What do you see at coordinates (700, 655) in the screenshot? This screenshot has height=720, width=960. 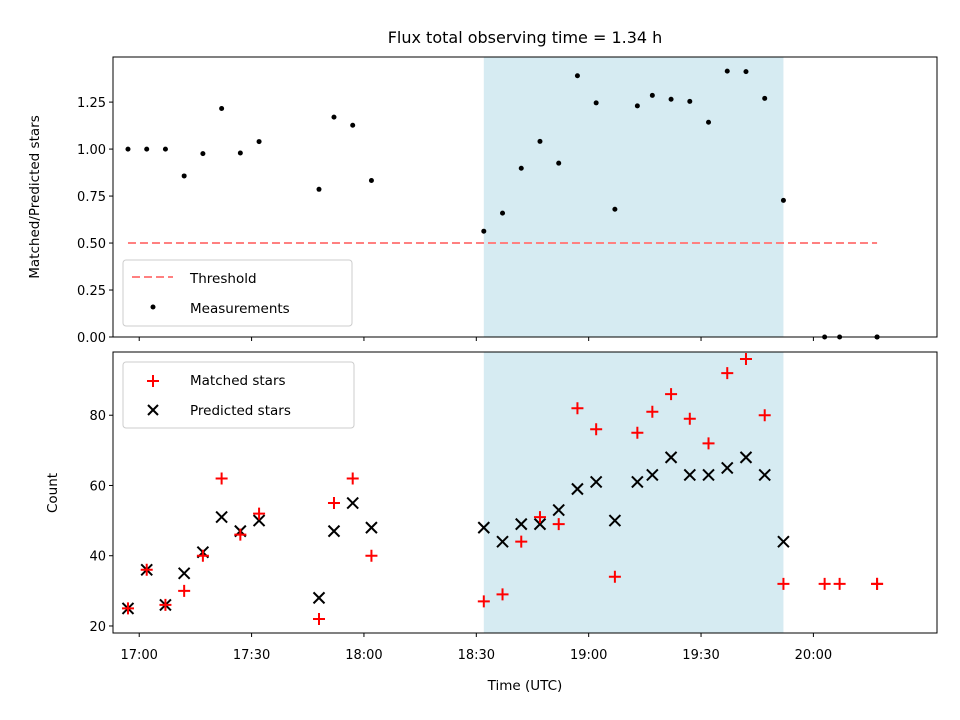 I see `x-tick-label: 19:30` at bounding box center [700, 655].